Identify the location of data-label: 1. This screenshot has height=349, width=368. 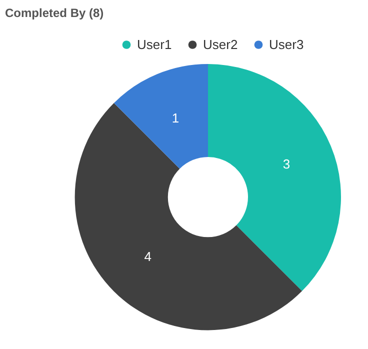
(176, 118).